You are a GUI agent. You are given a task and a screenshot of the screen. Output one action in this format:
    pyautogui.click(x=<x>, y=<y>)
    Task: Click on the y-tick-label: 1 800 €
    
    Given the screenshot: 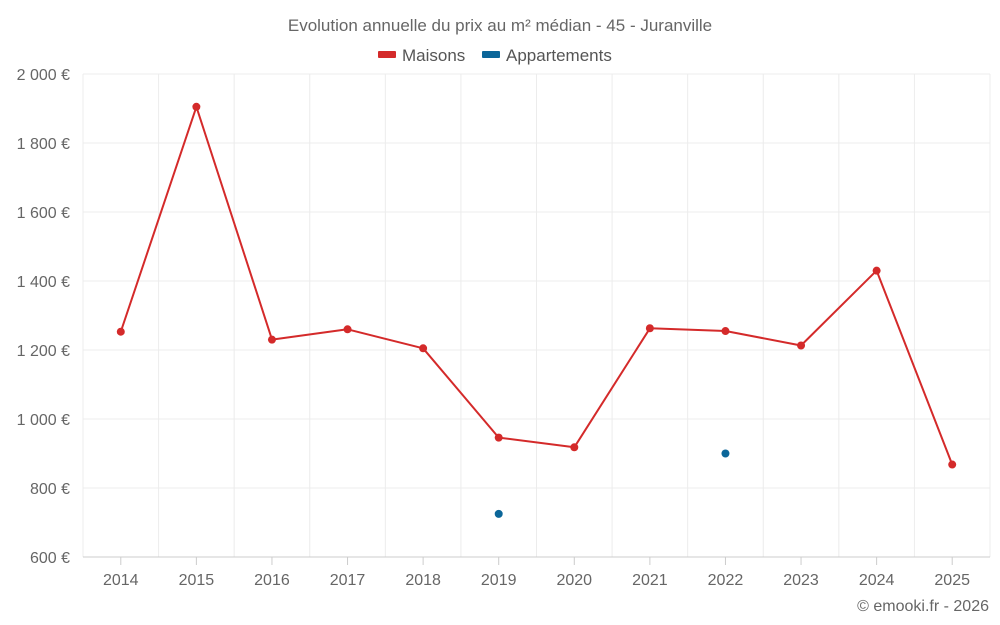 What is the action you would take?
    pyautogui.click(x=43, y=144)
    